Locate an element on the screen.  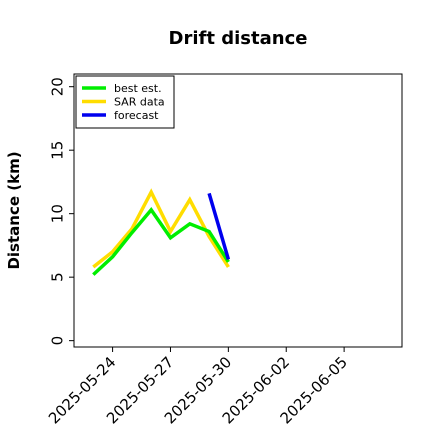
y-axis-label: Distance (km) is located at coordinates (14, 210).